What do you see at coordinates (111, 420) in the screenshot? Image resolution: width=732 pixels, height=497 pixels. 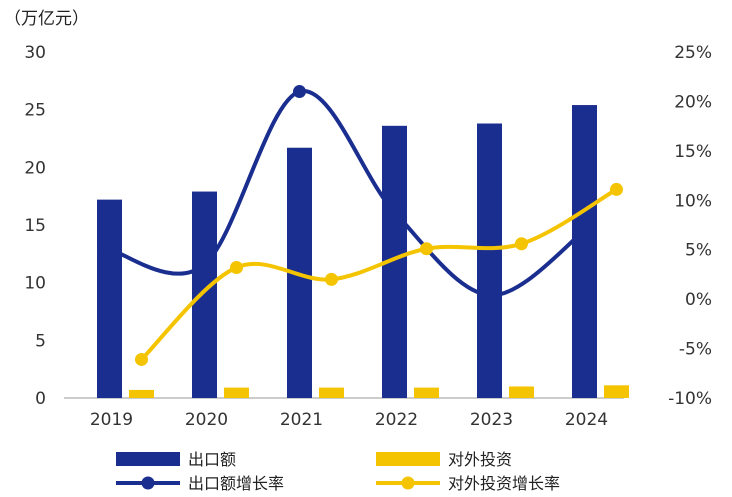 I see `x-tick-label: 2019` at bounding box center [111, 420].